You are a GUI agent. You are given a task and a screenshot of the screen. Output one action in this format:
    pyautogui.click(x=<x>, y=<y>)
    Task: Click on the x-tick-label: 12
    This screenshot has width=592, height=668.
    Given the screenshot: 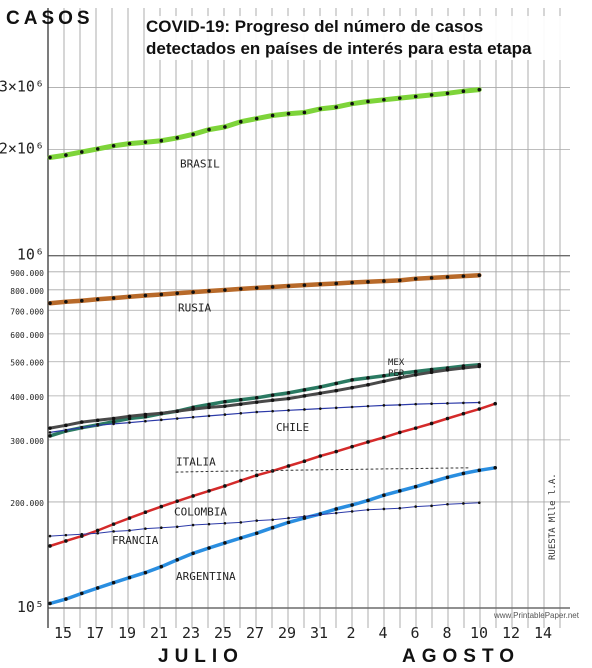 What is the action you would take?
    pyautogui.click(x=511, y=633)
    